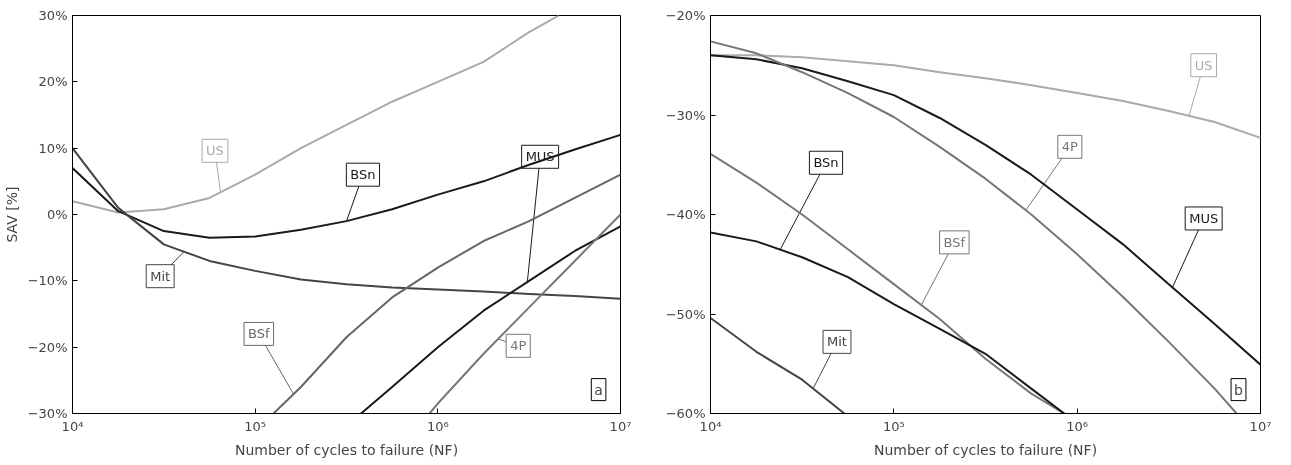 The height and width of the screenshot is (465, 1291). What do you see at coordinates (53, 15) in the screenshot?
I see `y-tick-label: 30%` at bounding box center [53, 15].